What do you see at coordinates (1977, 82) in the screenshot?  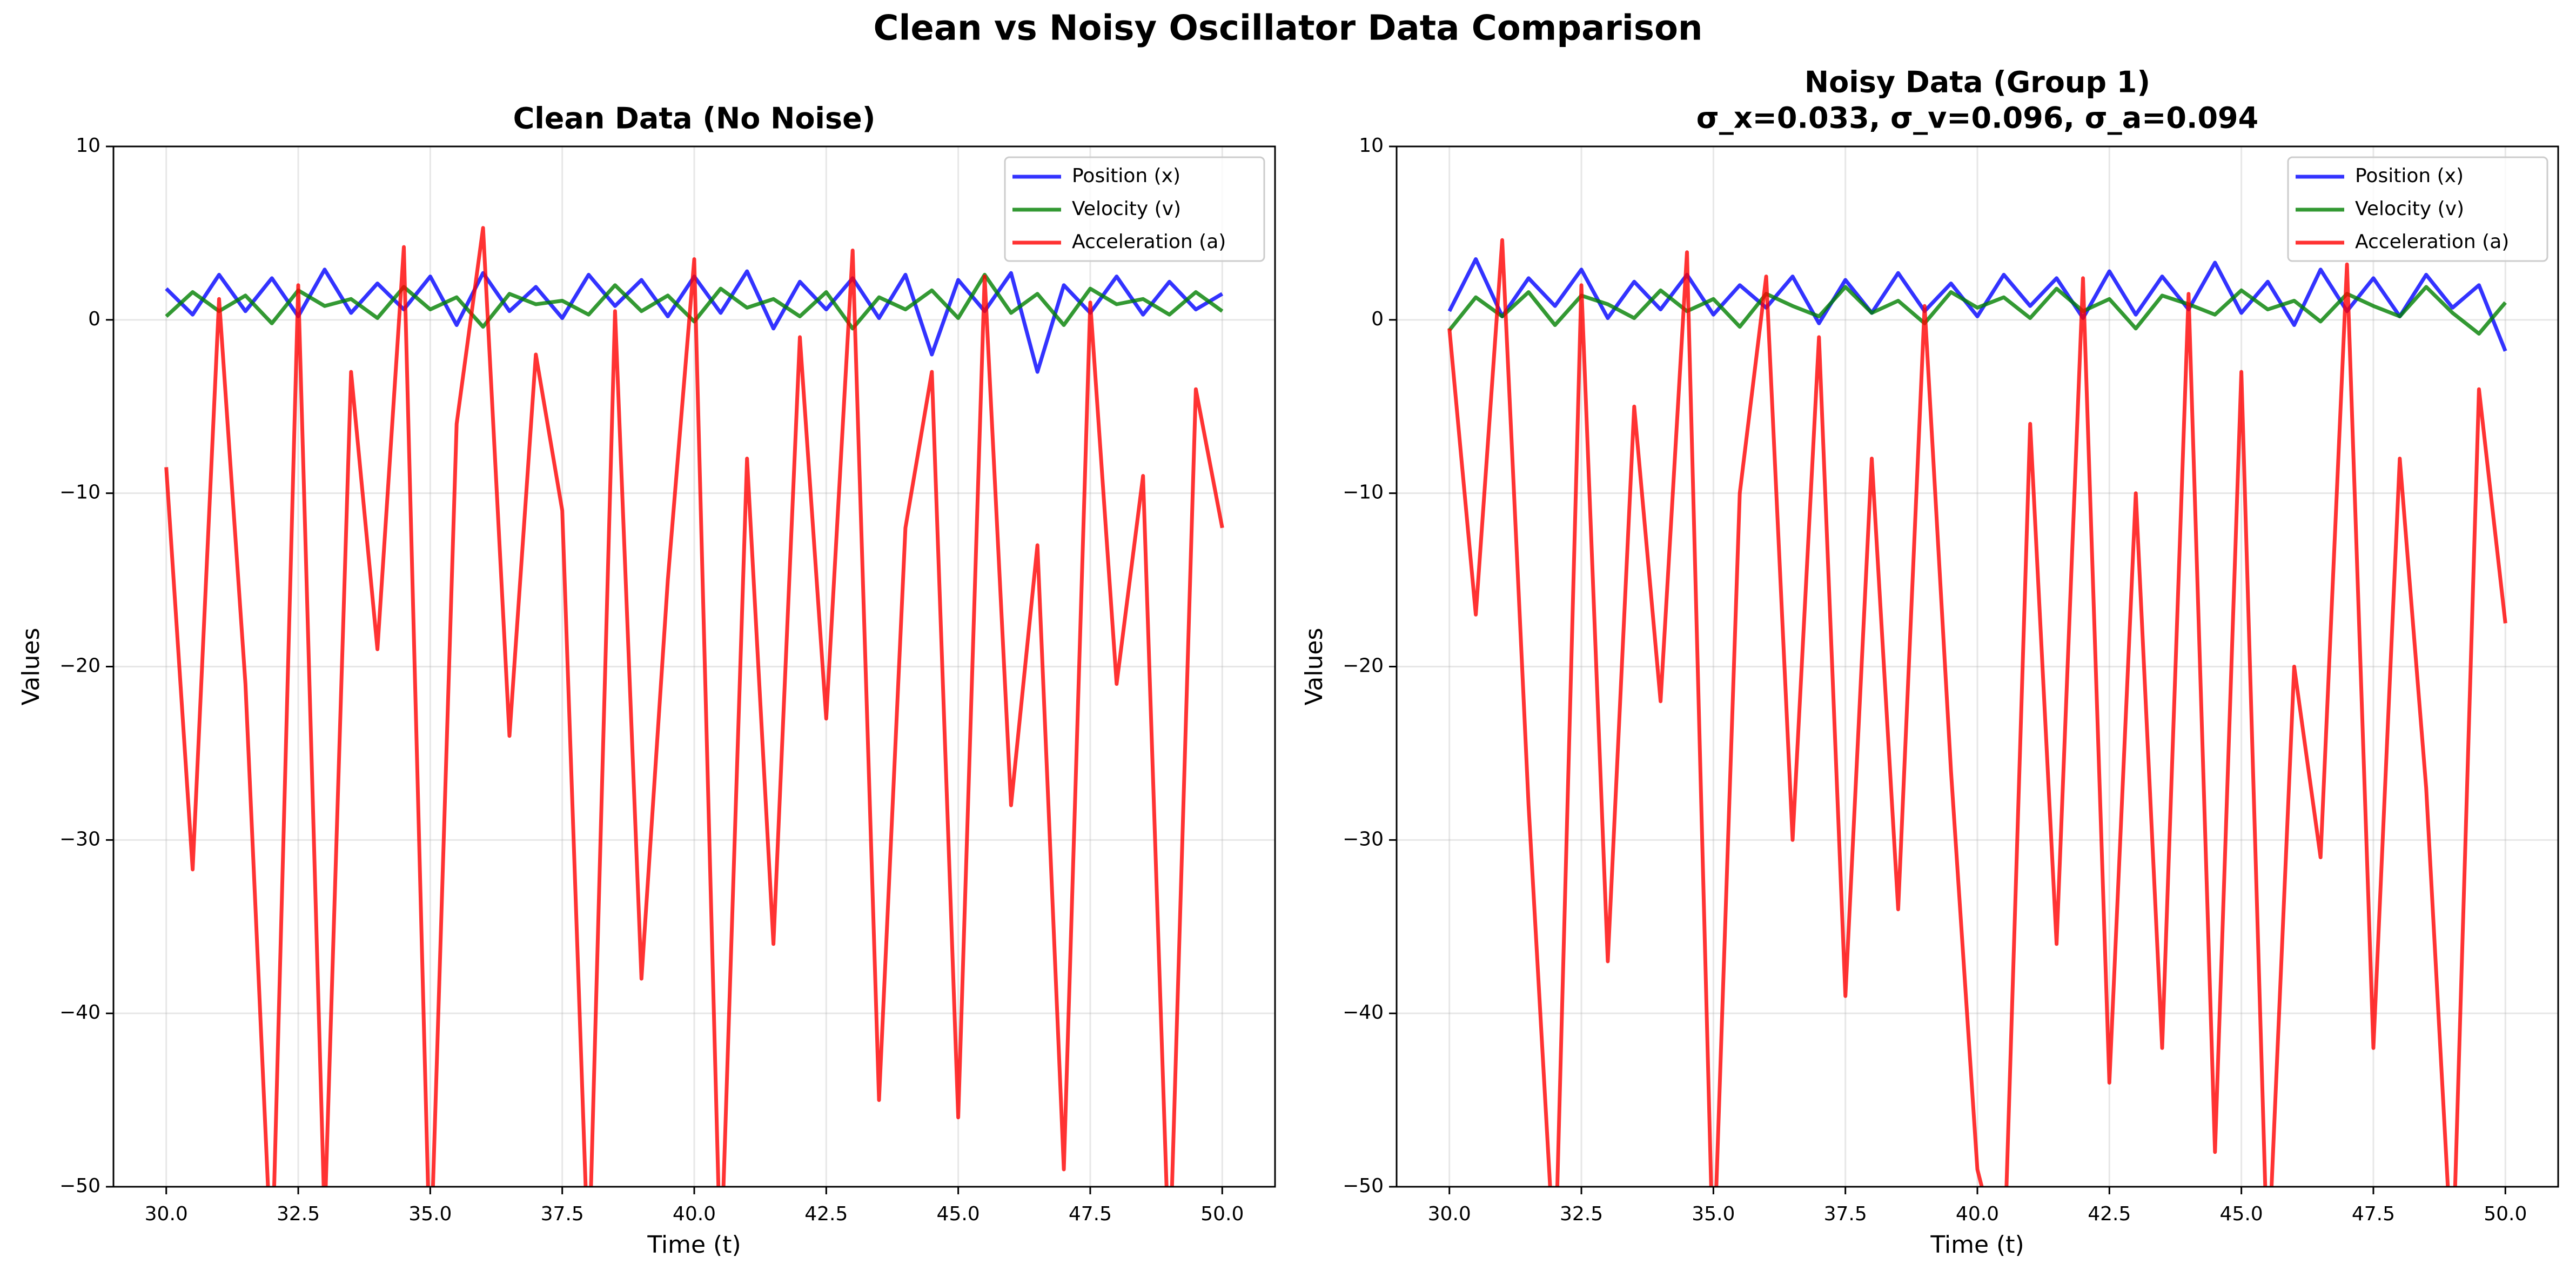 I see `subplot-title: Noisy Data (Group 1)` at bounding box center [1977, 82].